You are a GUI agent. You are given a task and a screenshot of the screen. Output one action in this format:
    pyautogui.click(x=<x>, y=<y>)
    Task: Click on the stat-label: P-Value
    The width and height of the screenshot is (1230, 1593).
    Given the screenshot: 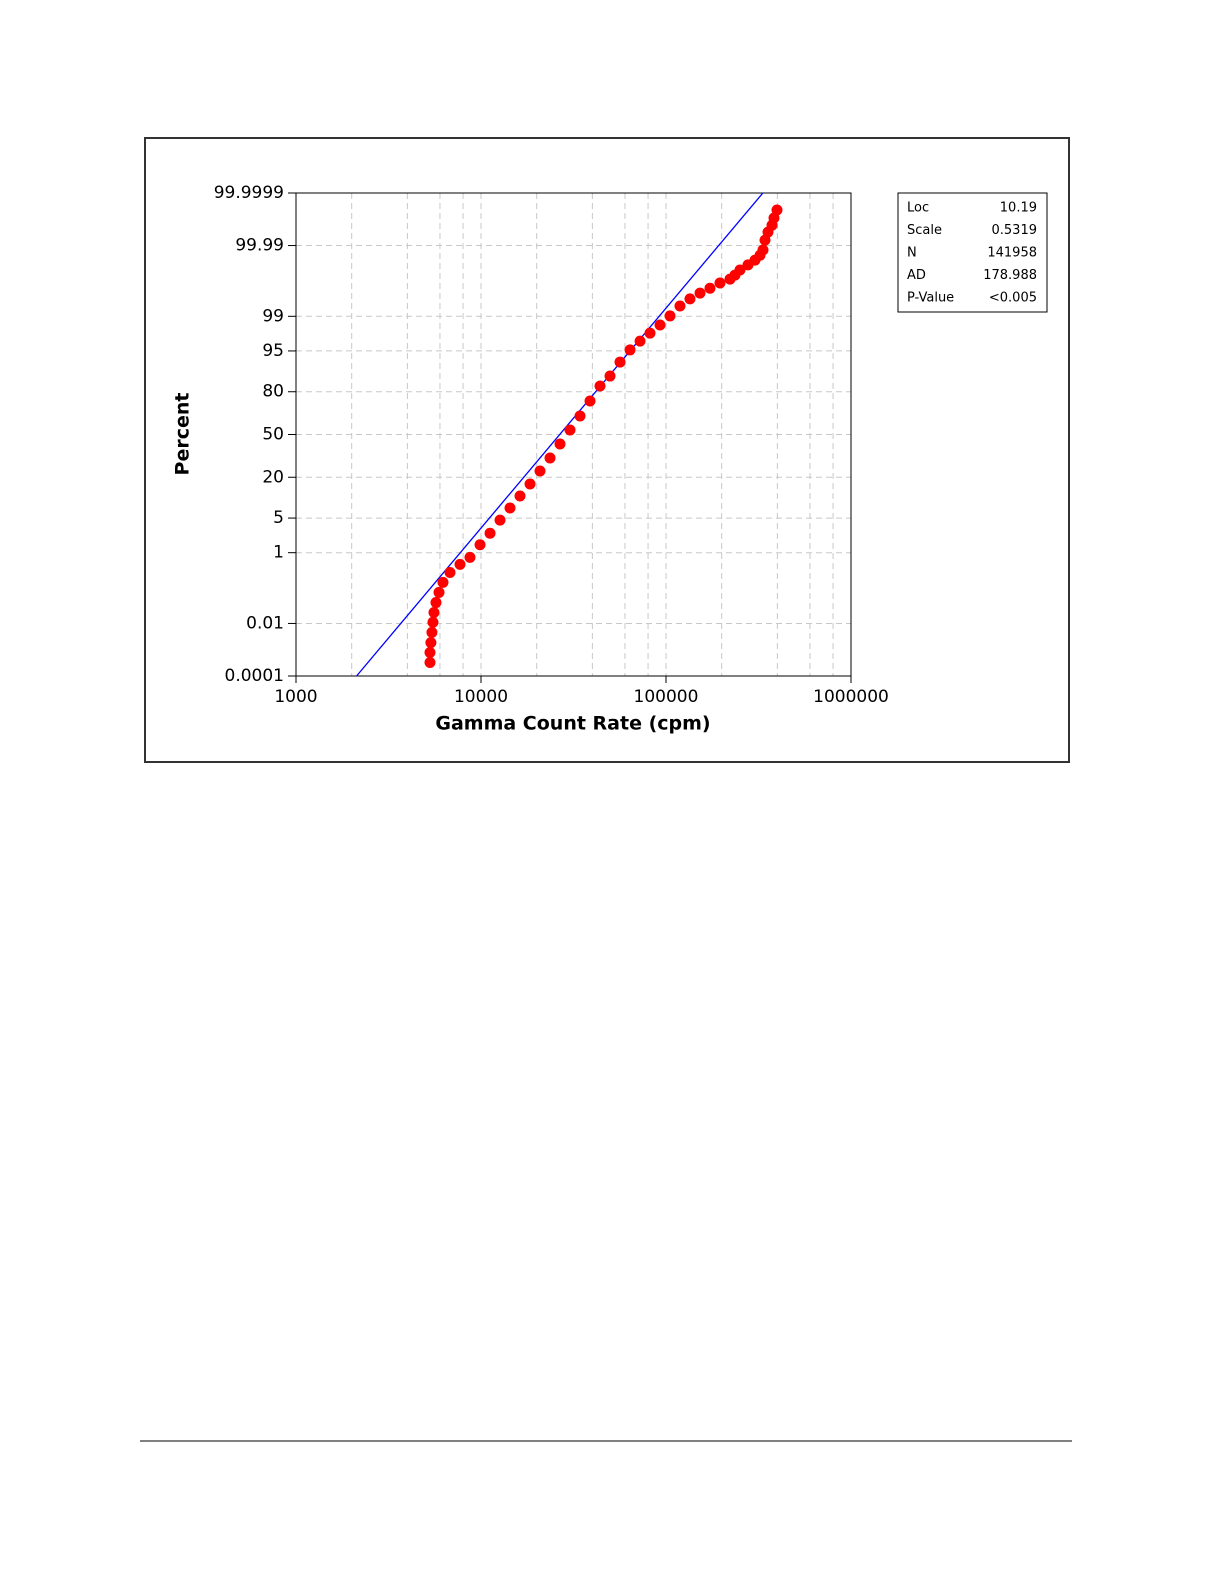 What is the action you would take?
    pyautogui.click(x=930, y=298)
    